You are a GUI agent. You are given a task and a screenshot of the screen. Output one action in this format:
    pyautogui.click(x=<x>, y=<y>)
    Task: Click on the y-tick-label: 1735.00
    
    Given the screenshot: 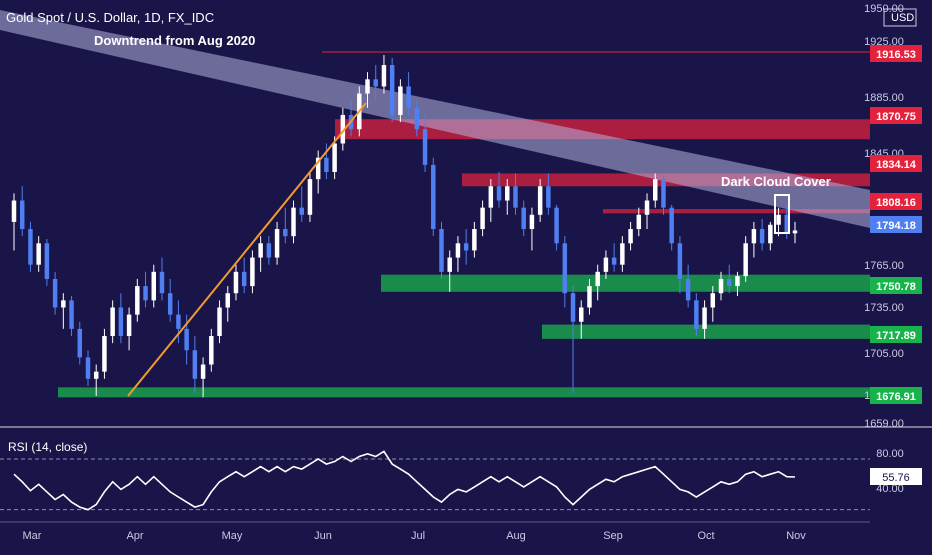 What is the action you would take?
    pyautogui.click(x=884, y=308)
    